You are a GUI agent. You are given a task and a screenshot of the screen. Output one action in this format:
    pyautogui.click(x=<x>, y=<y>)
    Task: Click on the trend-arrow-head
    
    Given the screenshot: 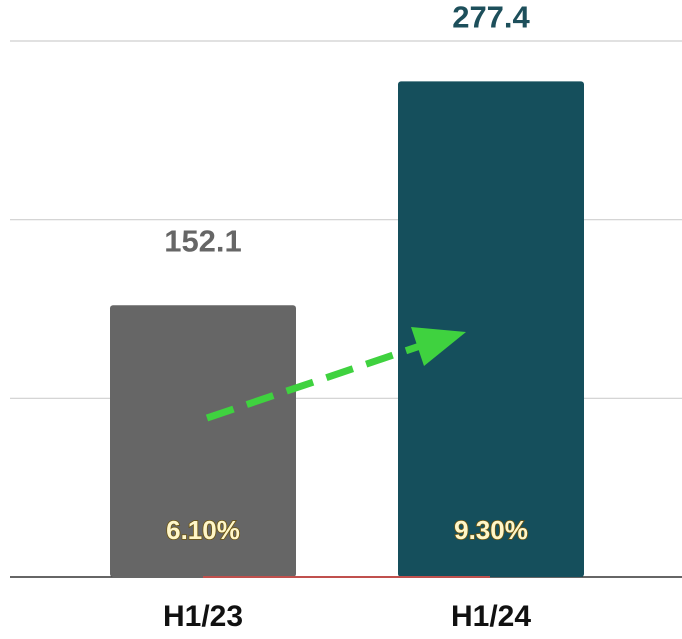 What is the action you would take?
    pyautogui.click(x=438, y=346)
    